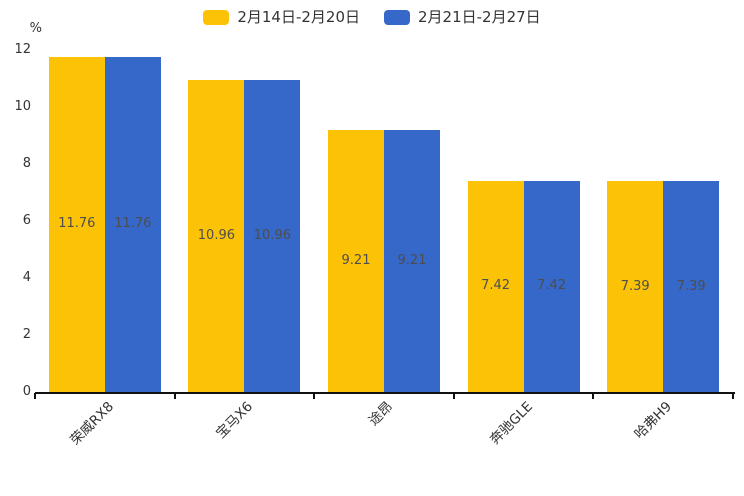  Describe the element at coordinates (26, 220) in the screenshot. I see `y-tick-label: 6` at that location.